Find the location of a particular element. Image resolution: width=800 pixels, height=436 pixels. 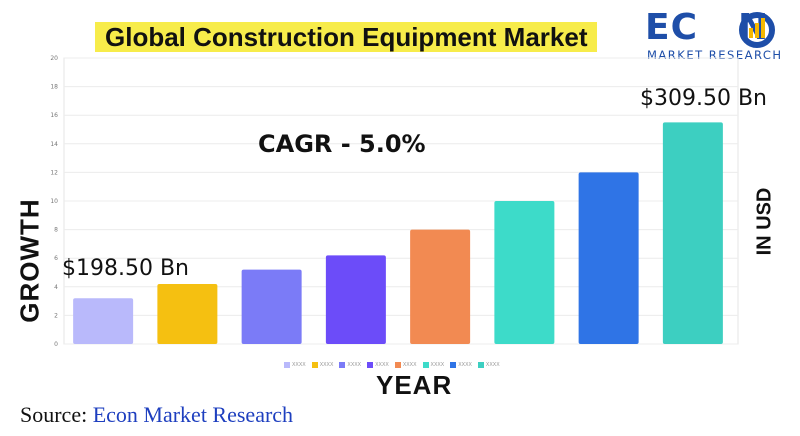

logo-o-chart-icon is located at coordinates (757, 30).